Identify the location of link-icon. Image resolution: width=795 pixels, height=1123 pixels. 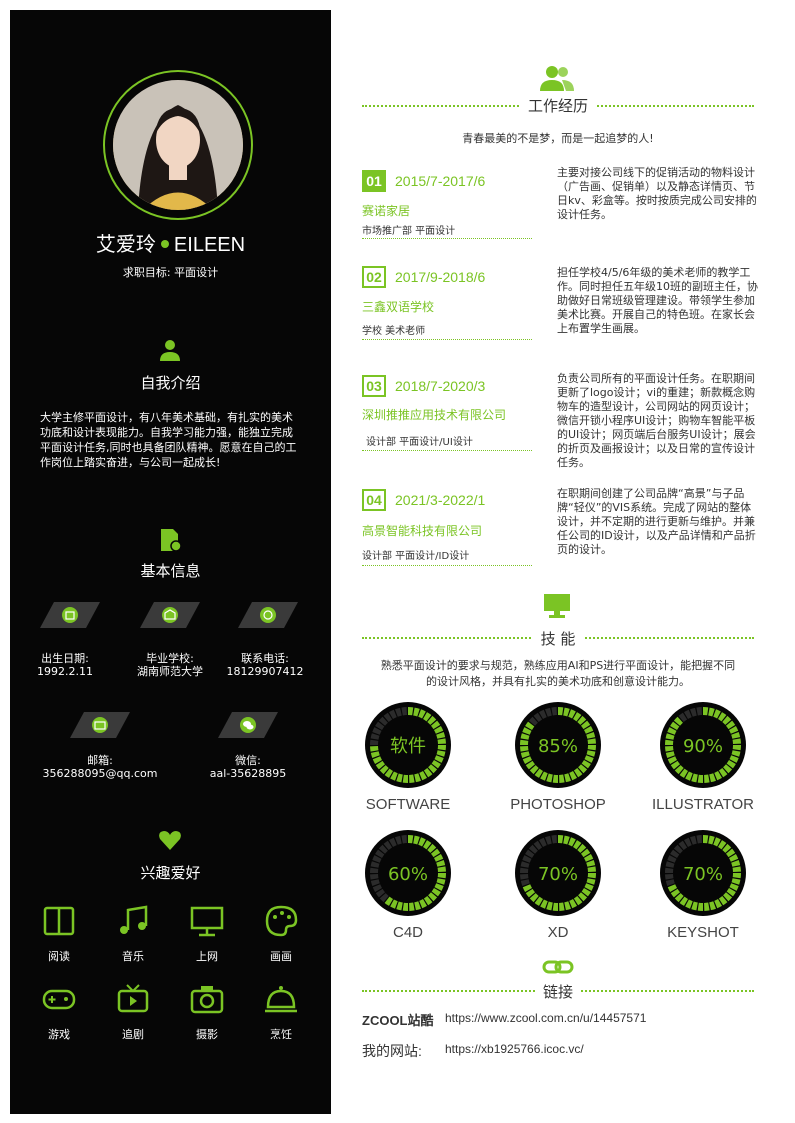
(558, 967).